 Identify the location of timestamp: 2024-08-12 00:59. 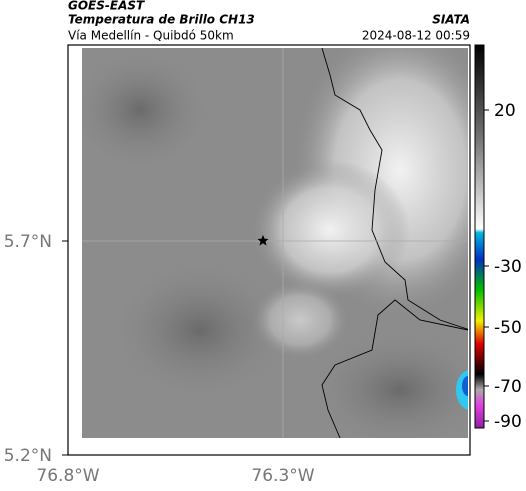
(416, 36).